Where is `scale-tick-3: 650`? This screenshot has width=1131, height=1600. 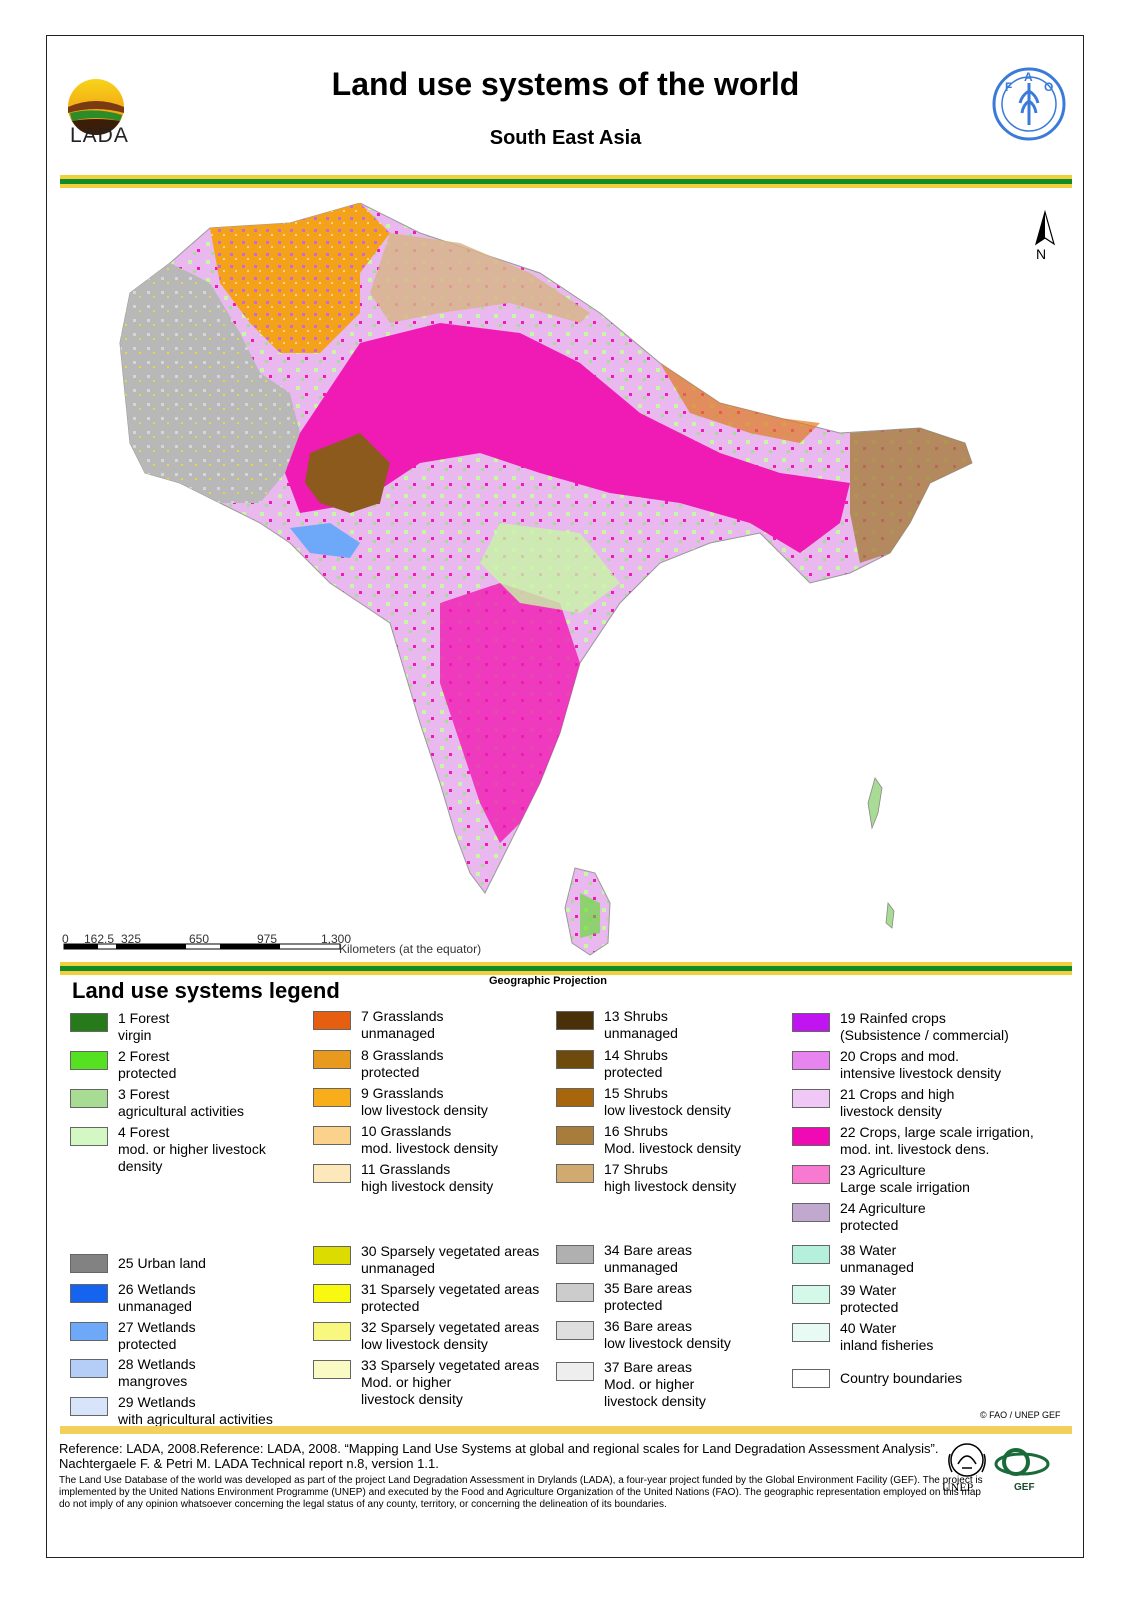 scale-tick-3: 650 is located at coordinates (199, 939).